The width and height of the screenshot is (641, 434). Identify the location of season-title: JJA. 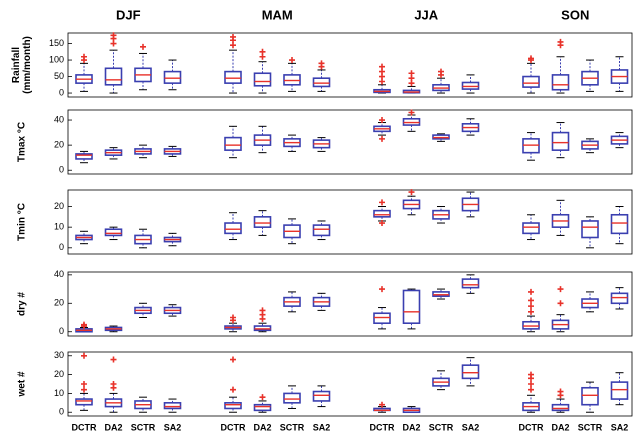
(426, 14).